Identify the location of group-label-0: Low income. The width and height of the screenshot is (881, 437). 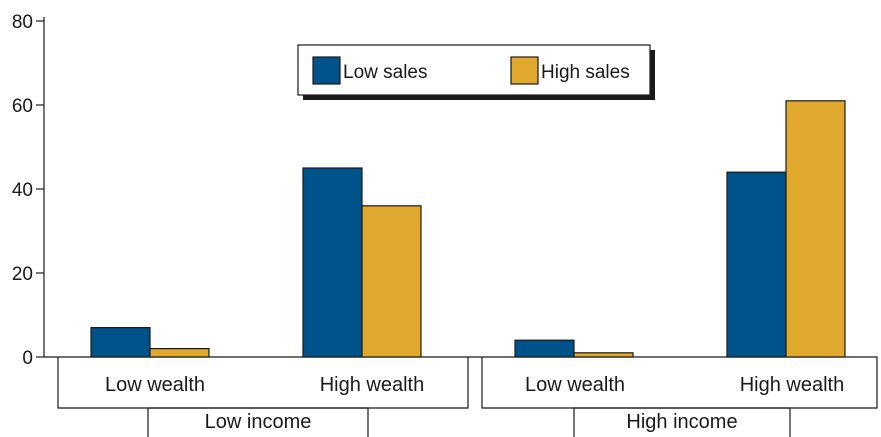
(258, 422).